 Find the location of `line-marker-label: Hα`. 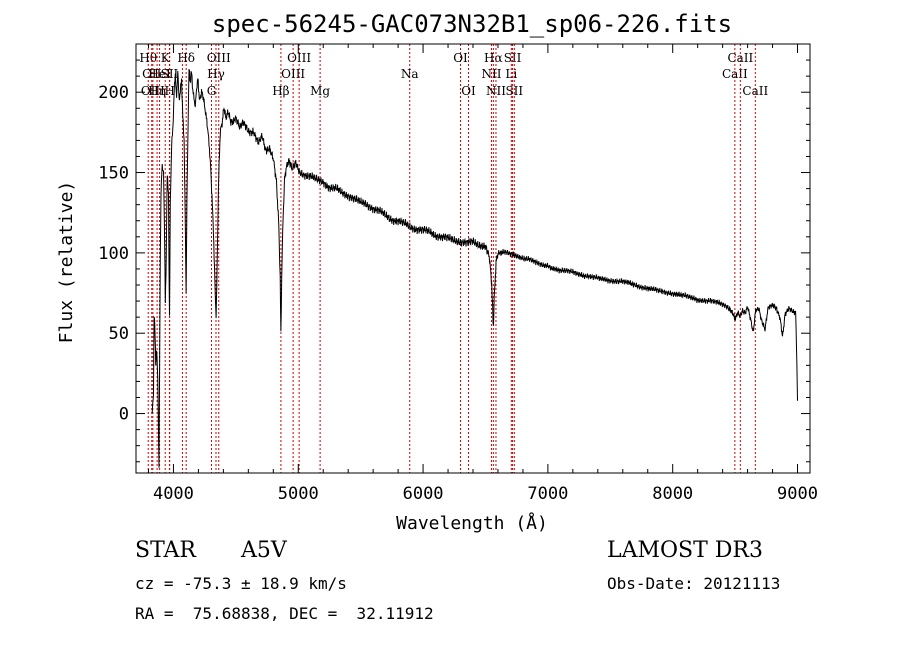

line-marker-label: Hα is located at coordinates (493, 58).